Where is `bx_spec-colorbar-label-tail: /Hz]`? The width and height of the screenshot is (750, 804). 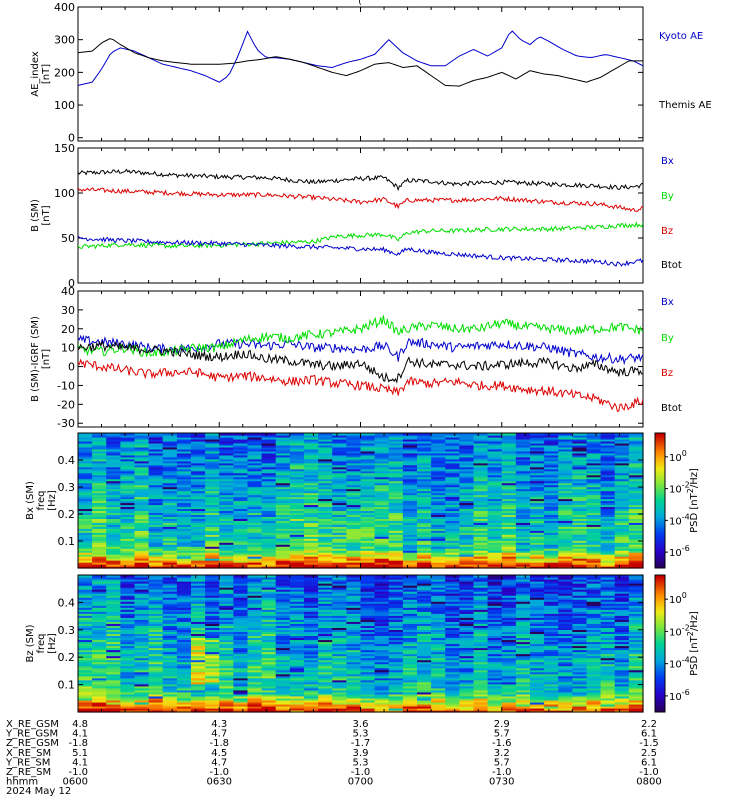
bx_spec-colorbar-label-tail: /Hz] is located at coordinates (694, 478).